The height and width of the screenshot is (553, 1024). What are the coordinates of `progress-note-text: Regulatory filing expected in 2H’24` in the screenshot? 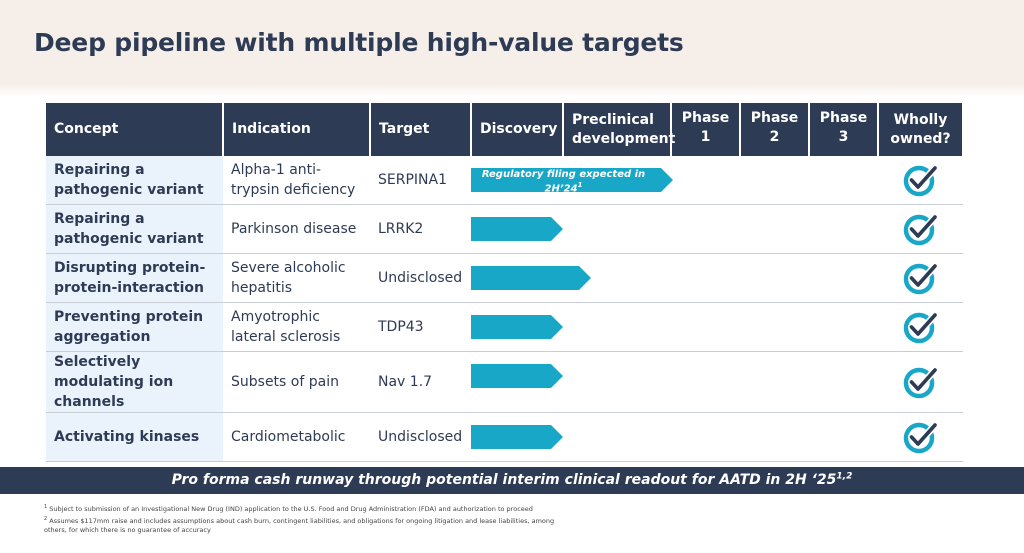 It's located at (563, 182).